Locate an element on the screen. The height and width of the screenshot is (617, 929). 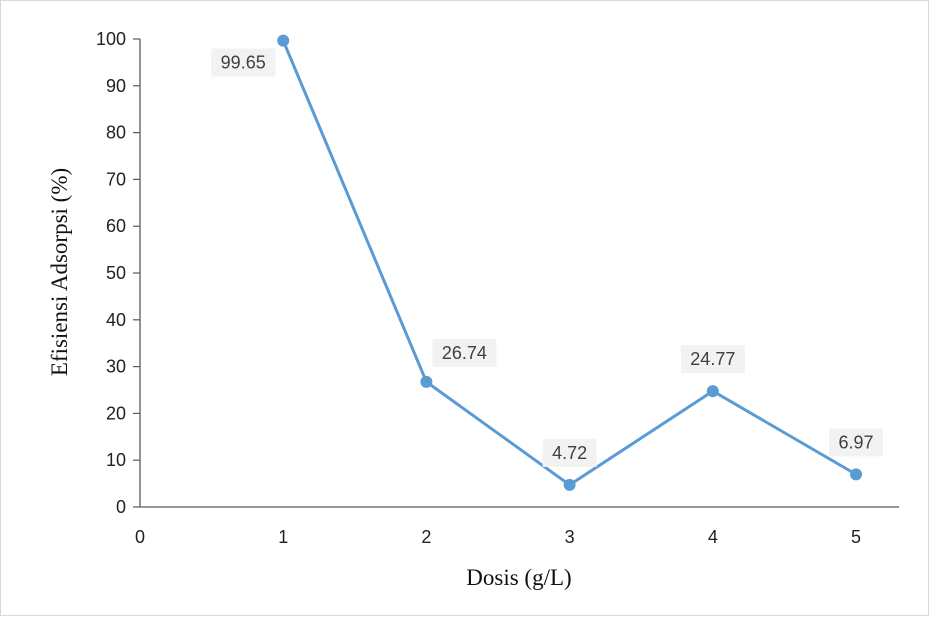
data-label-text: 4.72 is located at coordinates (569, 453).